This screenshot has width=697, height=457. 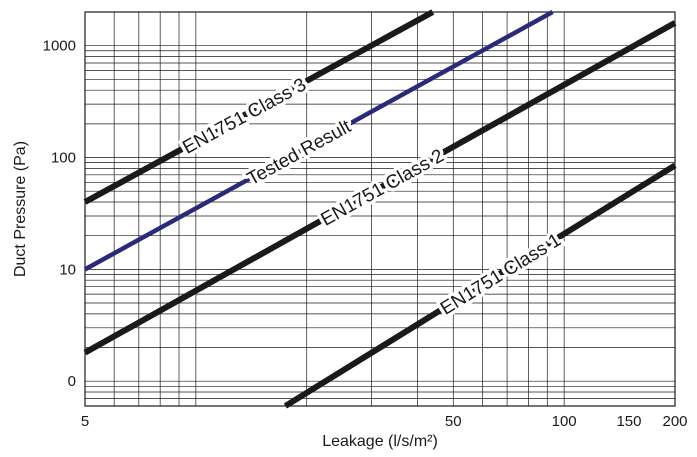 What do you see at coordinates (564, 421) in the screenshot?
I see `x-tick-label: 100` at bounding box center [564, 421].